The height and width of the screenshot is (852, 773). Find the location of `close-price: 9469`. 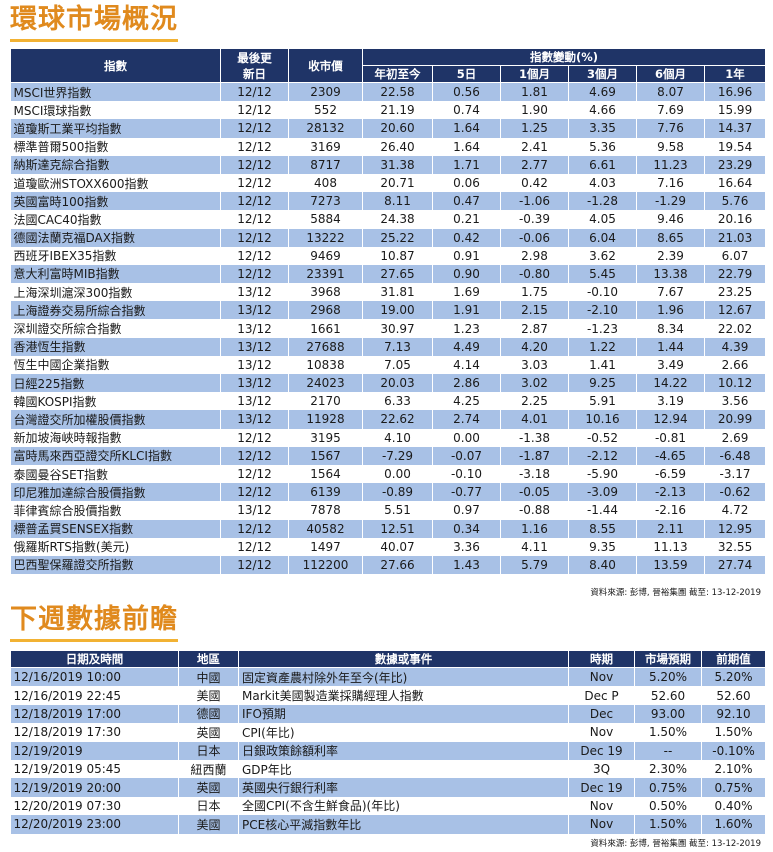

close-price: 9469 is located at coordinates (325, 255).